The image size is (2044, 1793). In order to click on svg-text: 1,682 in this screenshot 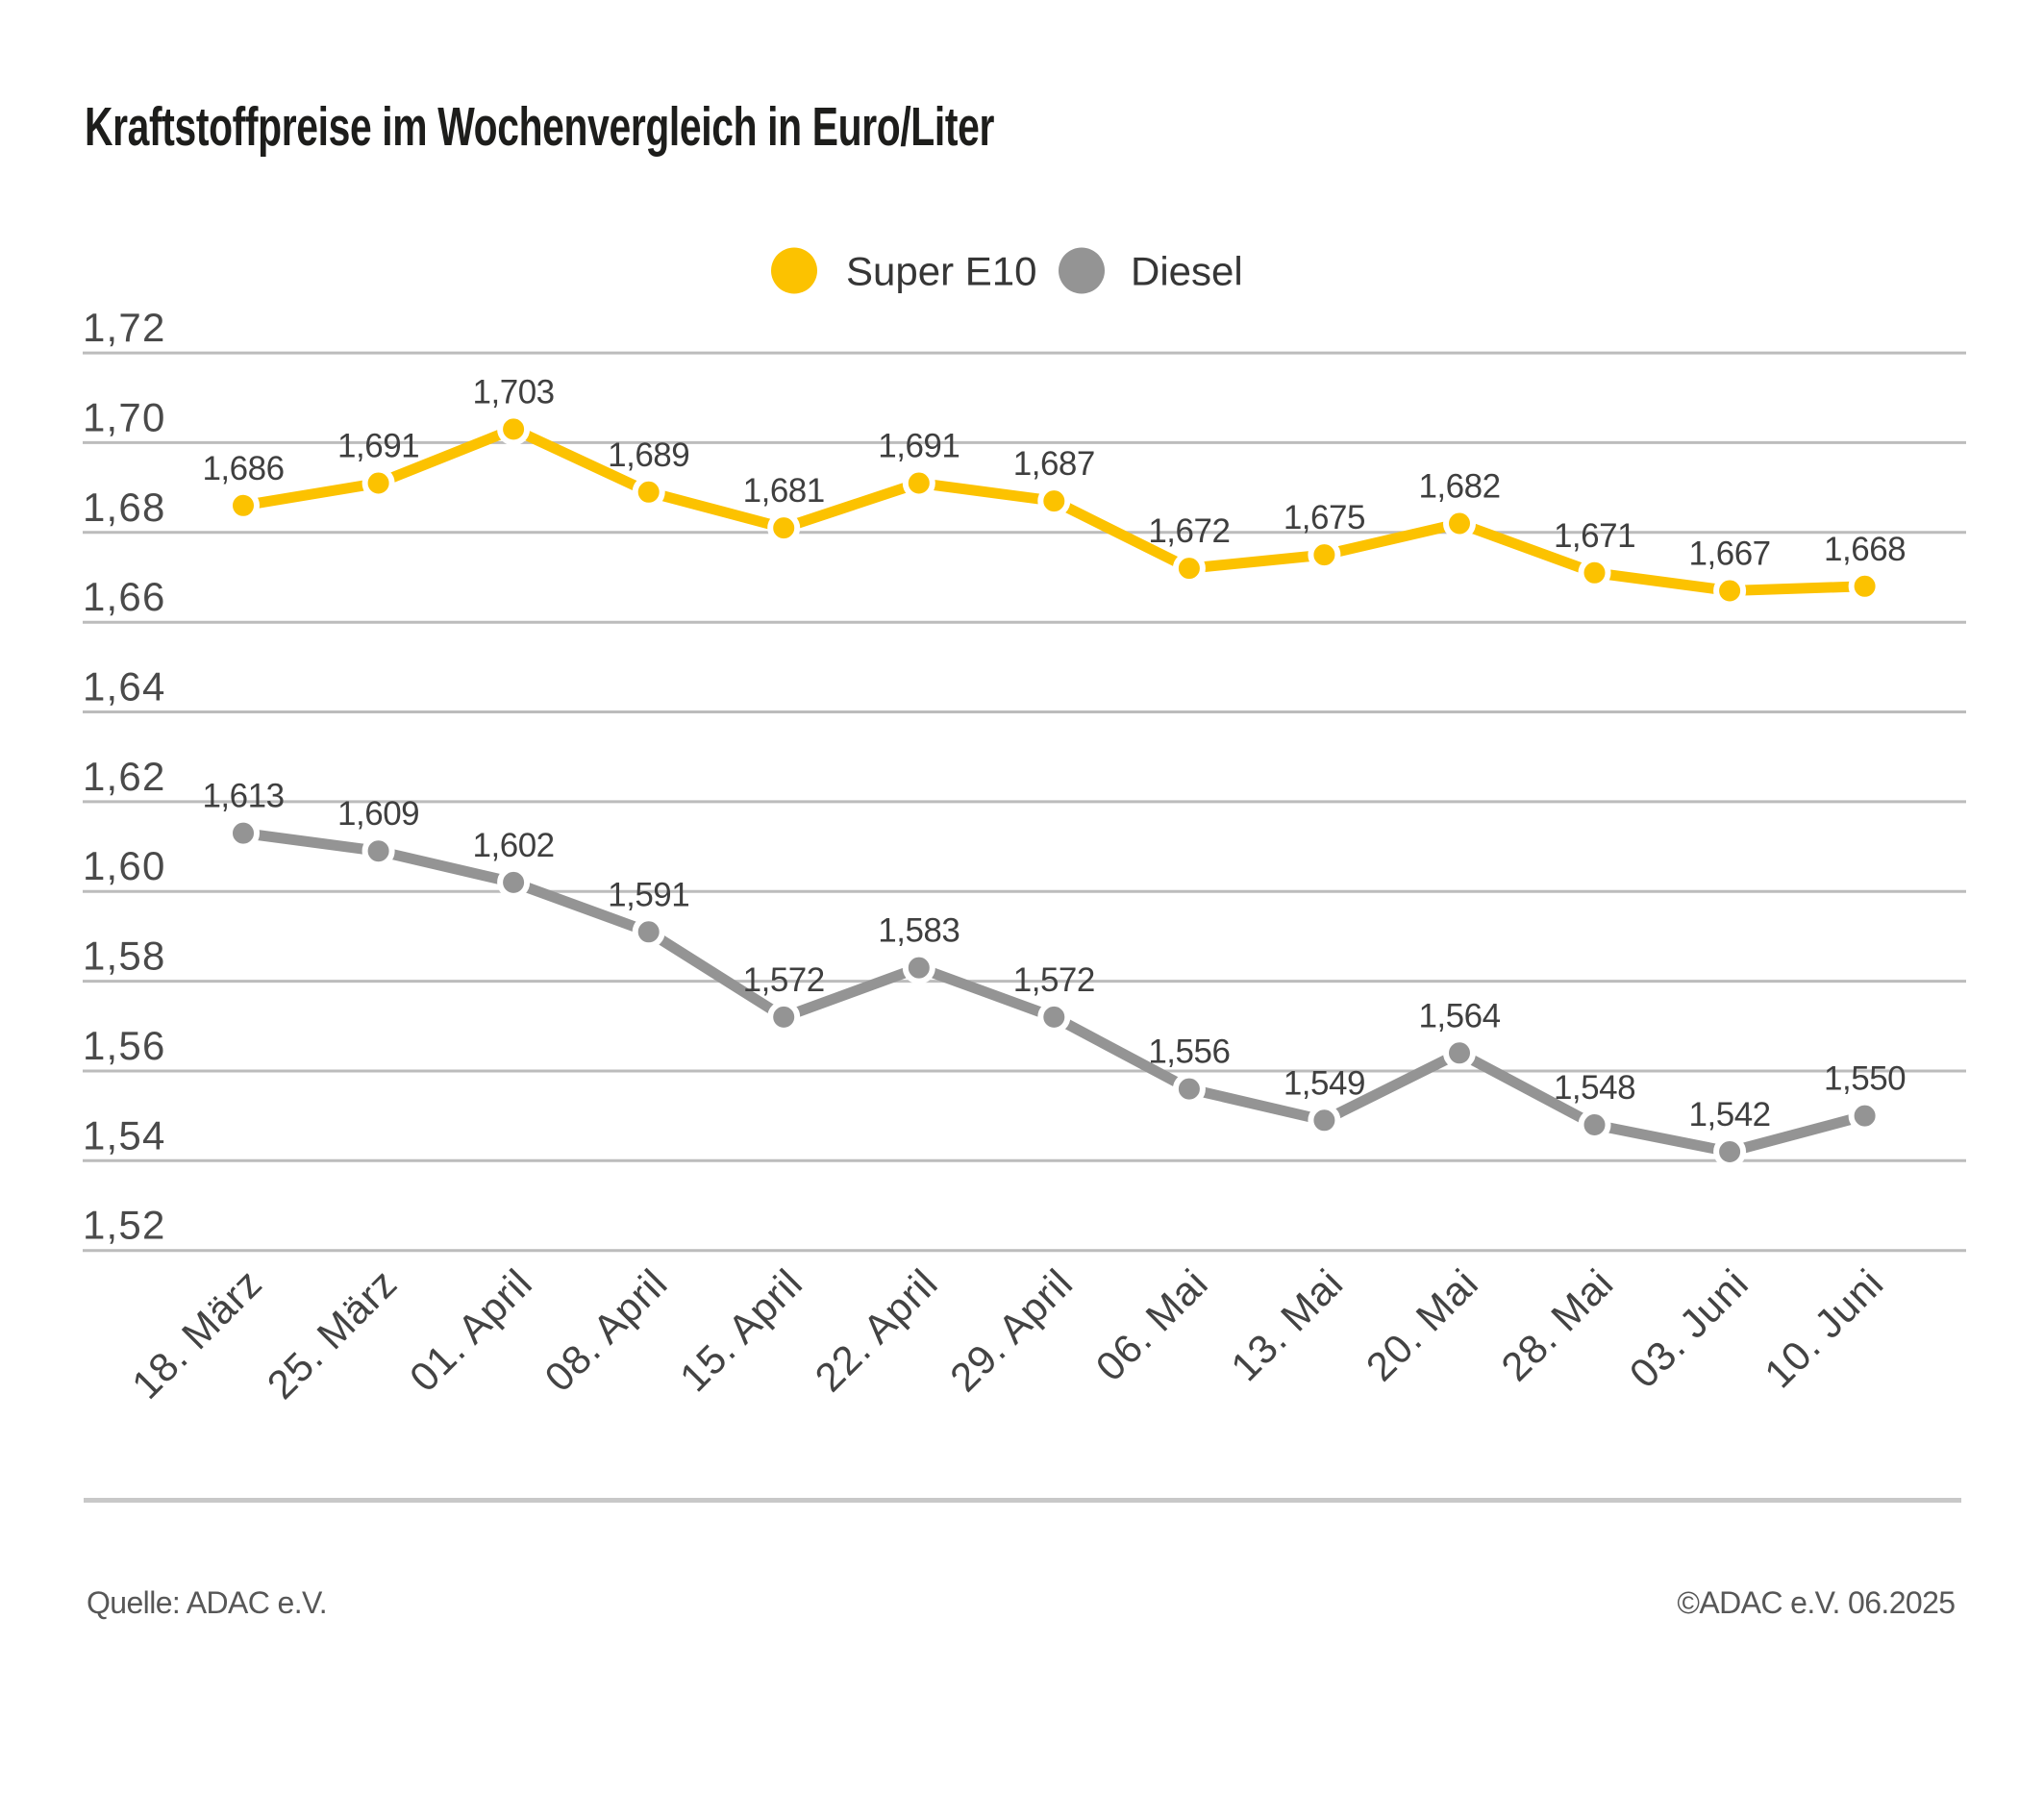, I will do `click(1459, 487)`.